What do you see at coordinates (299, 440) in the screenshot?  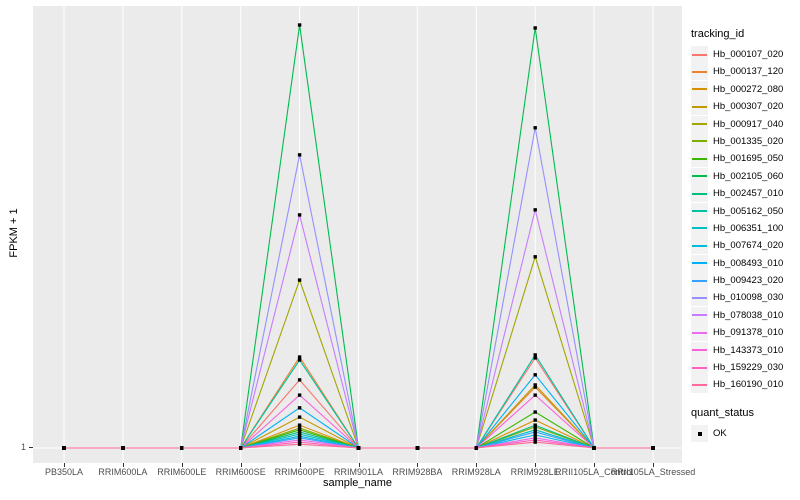 I see `point-Hb_091378_010-RRIM600PE` at bounding box center [299, 440].